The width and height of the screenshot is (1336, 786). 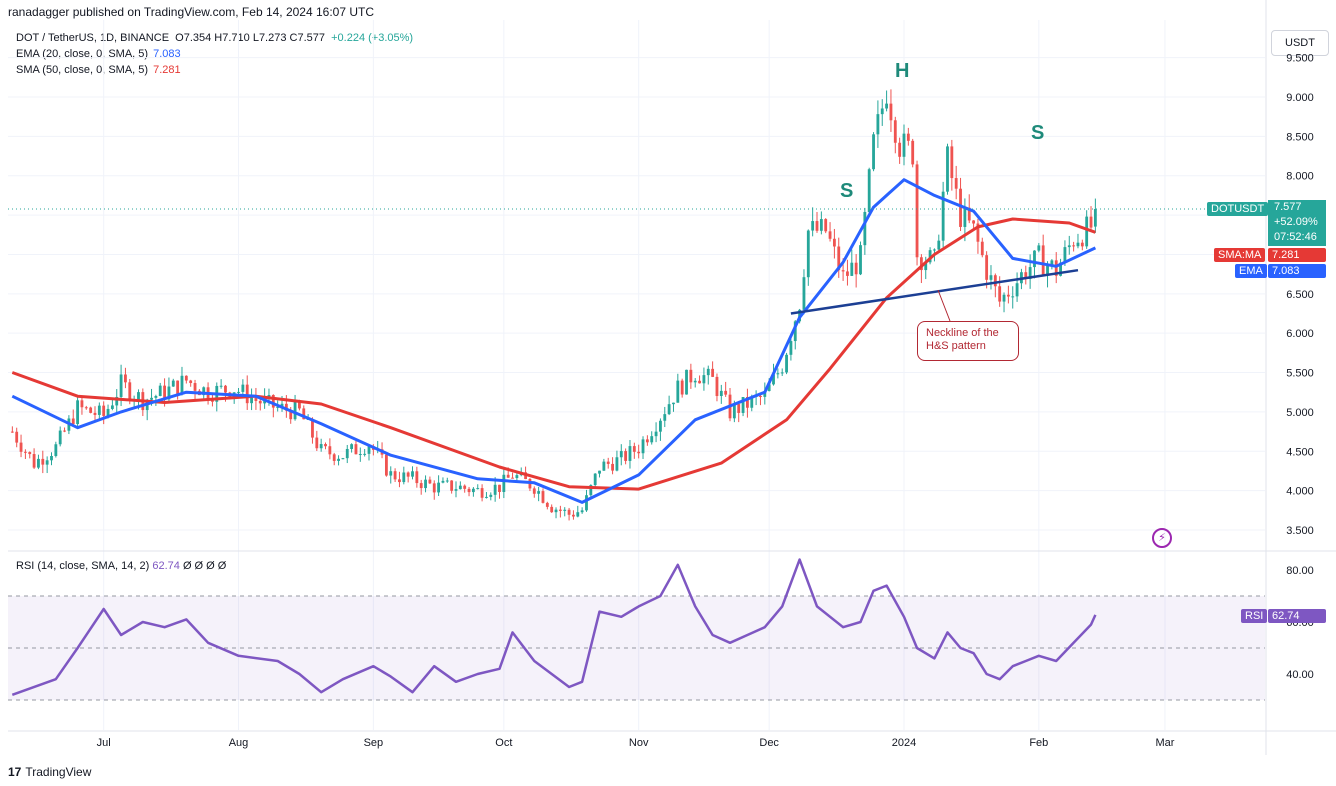 I want to click on tradingview-logo-icon: 17, so click(x=15, y=772).